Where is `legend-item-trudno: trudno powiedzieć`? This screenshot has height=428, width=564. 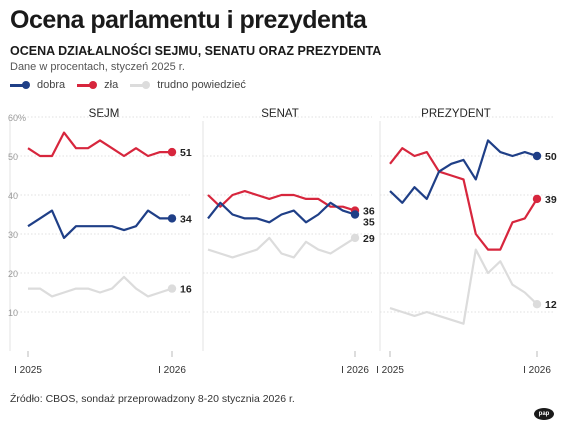 legend-item-trudno: trudno powiedzieć is located at coordinates (188, 85).